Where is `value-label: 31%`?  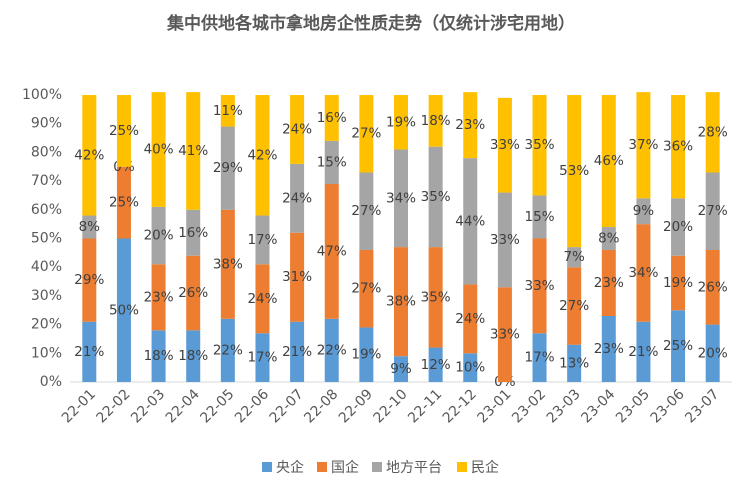
value-label: 31% is located at coordinates (297, 277).